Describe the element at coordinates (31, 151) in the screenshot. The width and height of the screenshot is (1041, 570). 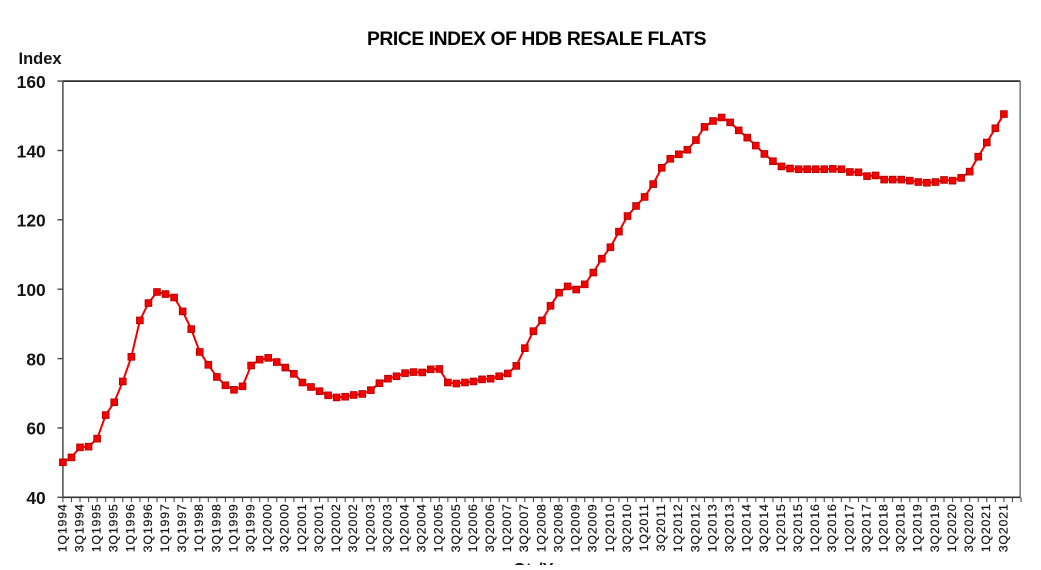
I see `svg-text: 140` at that location.